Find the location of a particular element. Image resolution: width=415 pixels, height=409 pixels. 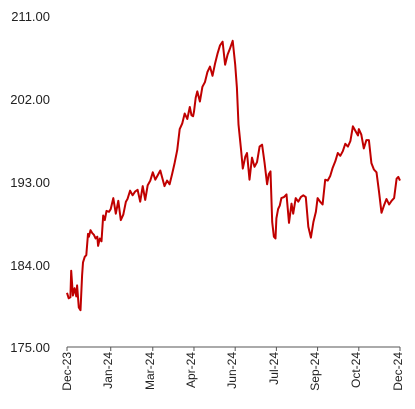

y-axis-tick-labels: 211.00 202.00 193.00 184.00 175.00 is located at coordinates (30, 182).